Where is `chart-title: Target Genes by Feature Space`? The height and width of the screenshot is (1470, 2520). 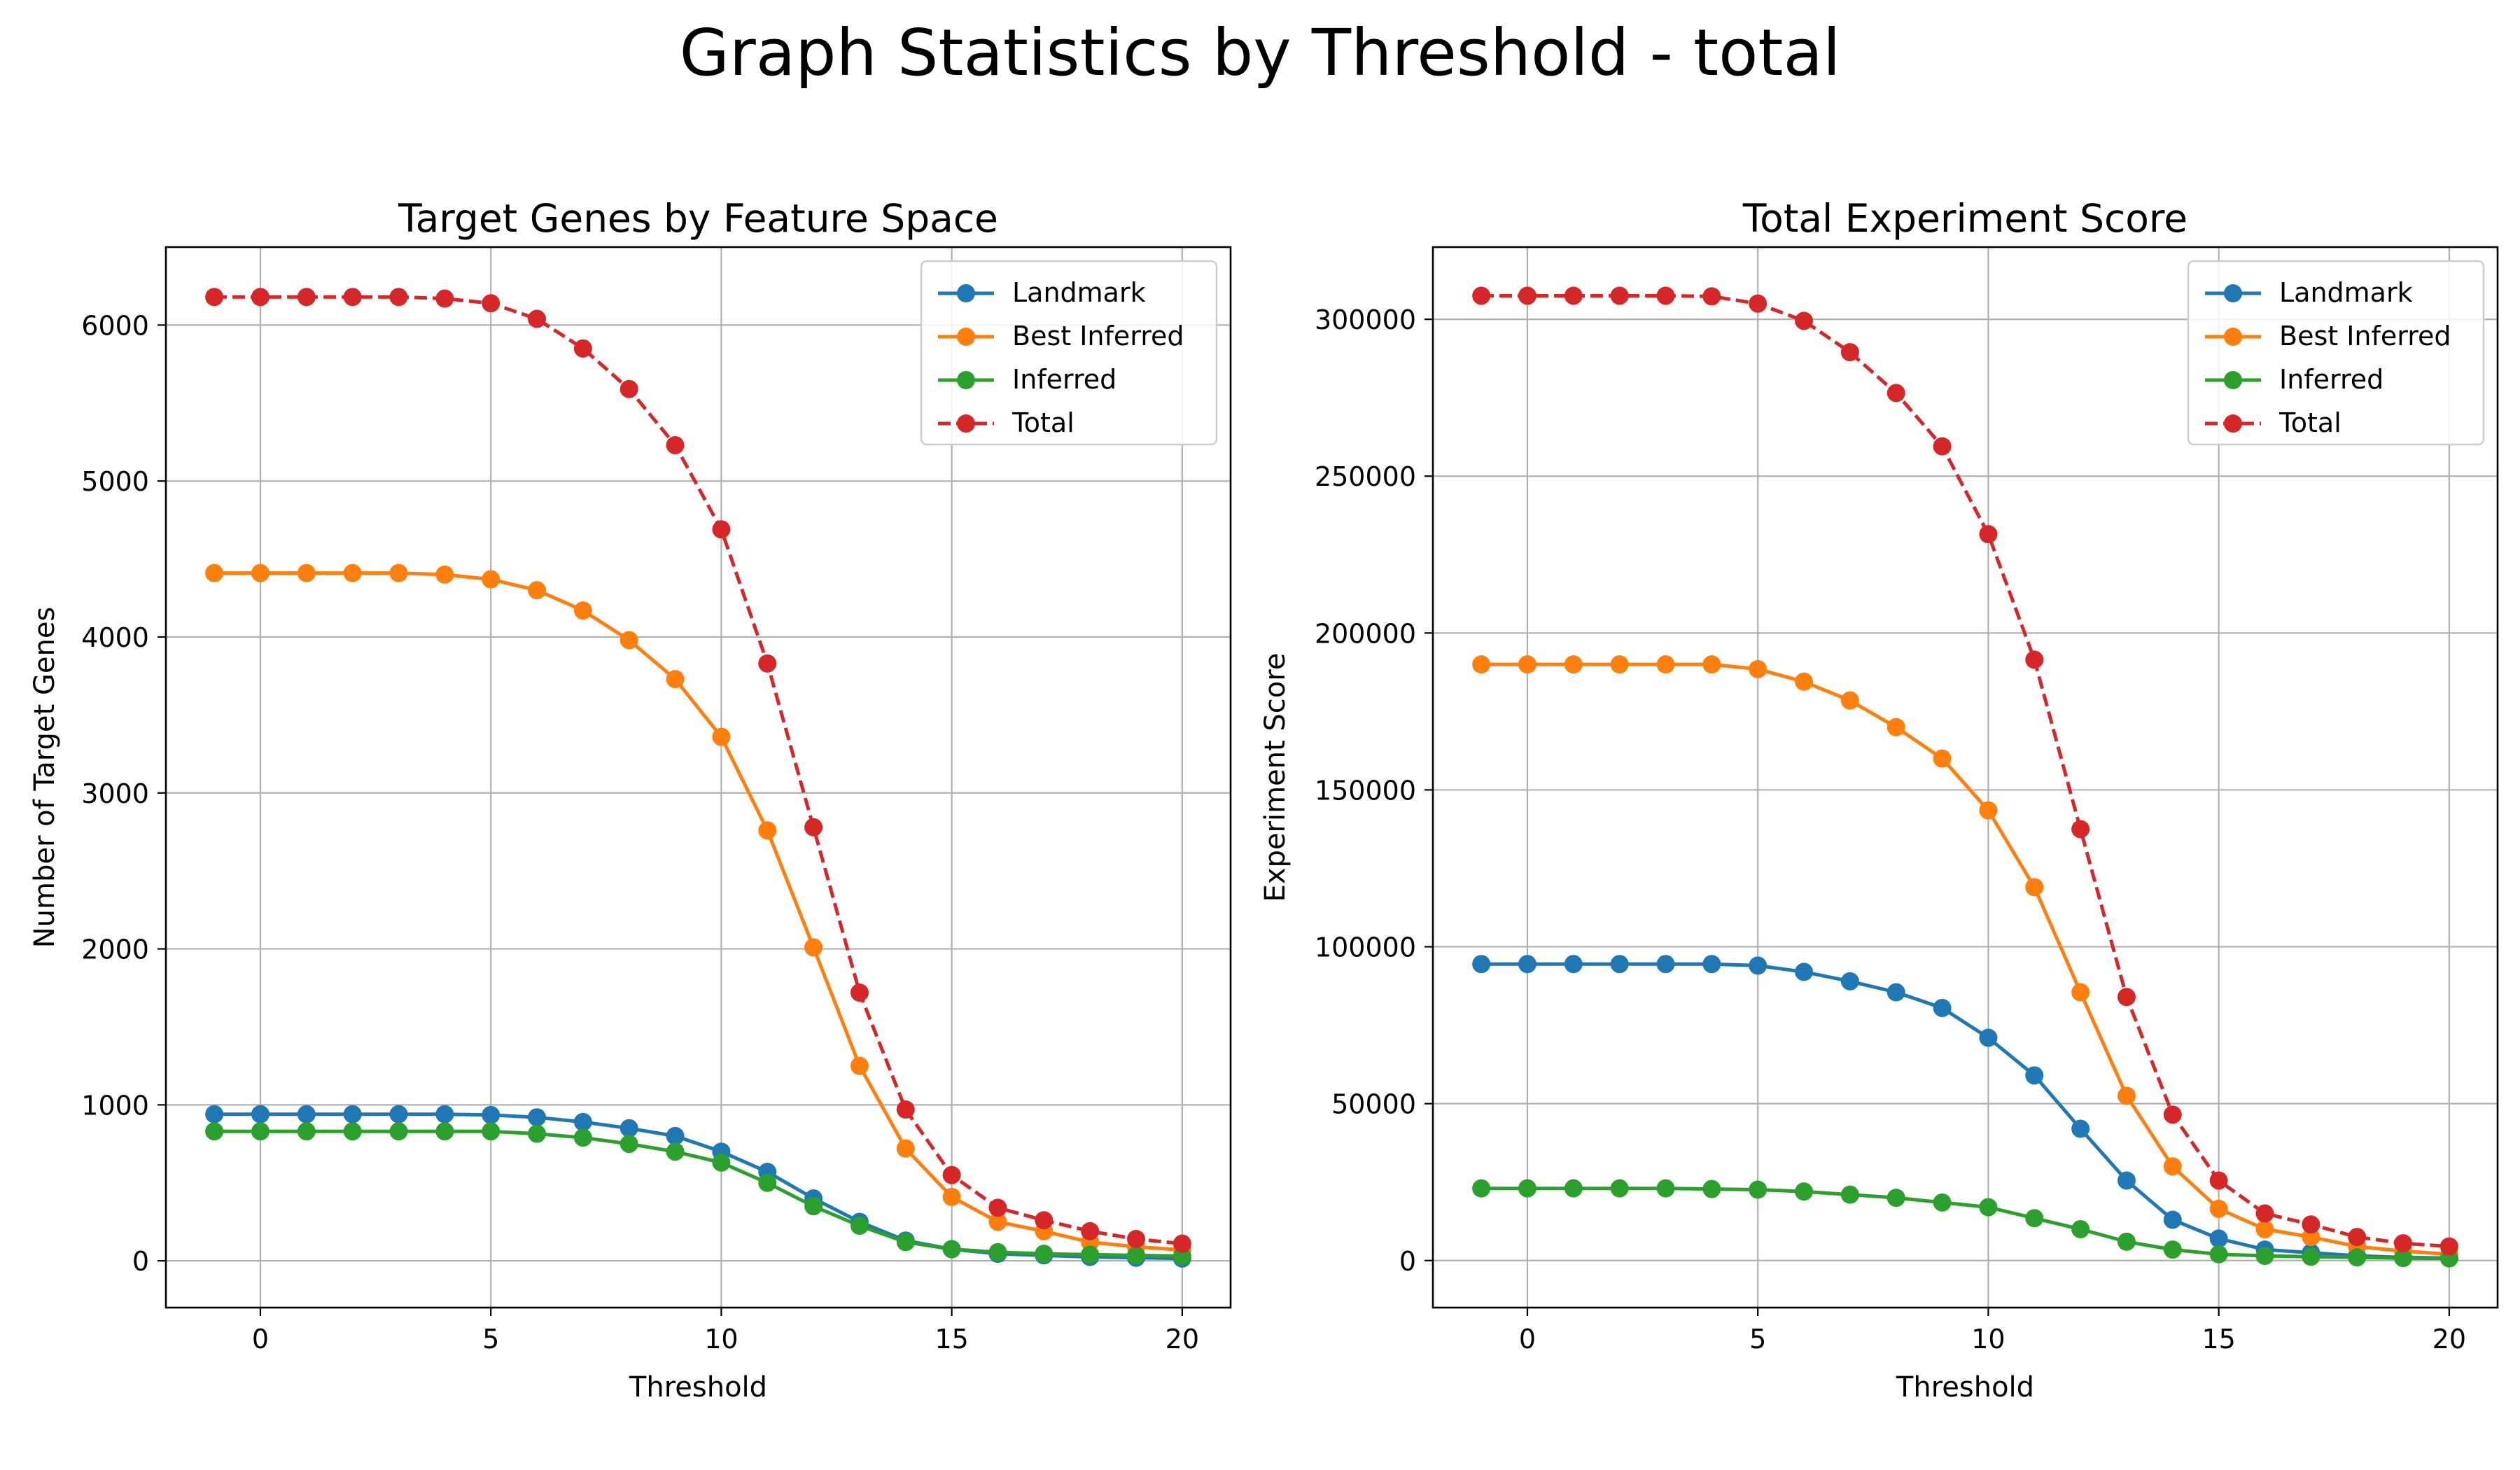
chart-title: Target Genes by Feature Space is located at coordinates (698, 218).